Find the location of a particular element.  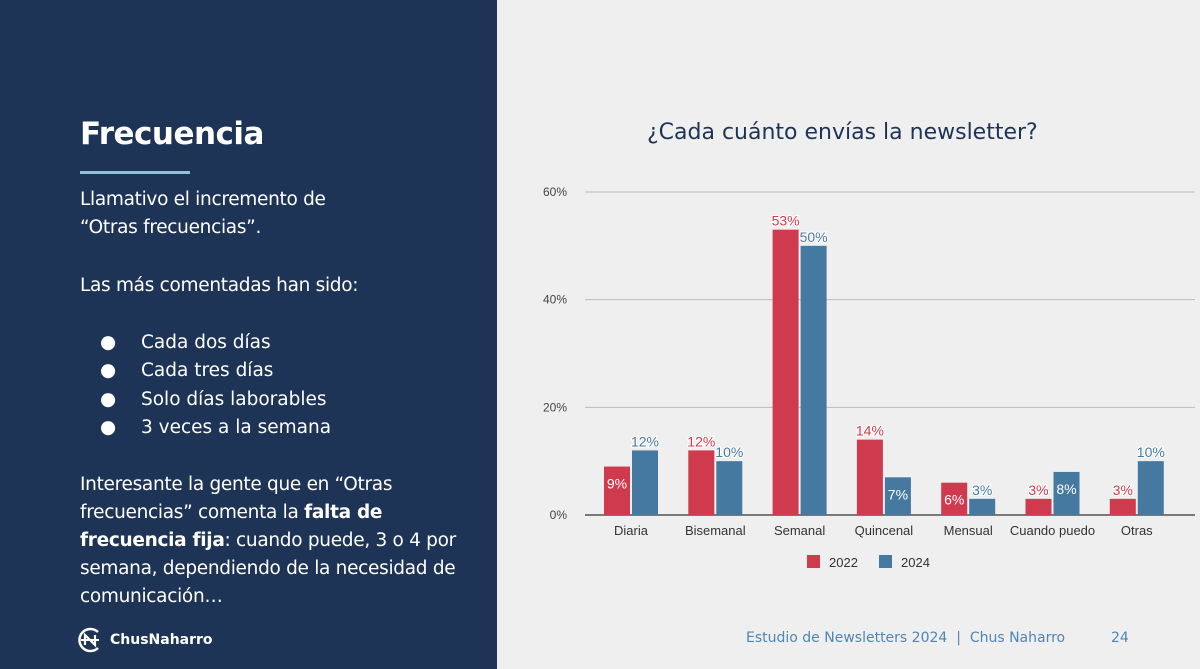

list-item: ● Solo días laborables is located at coordinates (213, 399).